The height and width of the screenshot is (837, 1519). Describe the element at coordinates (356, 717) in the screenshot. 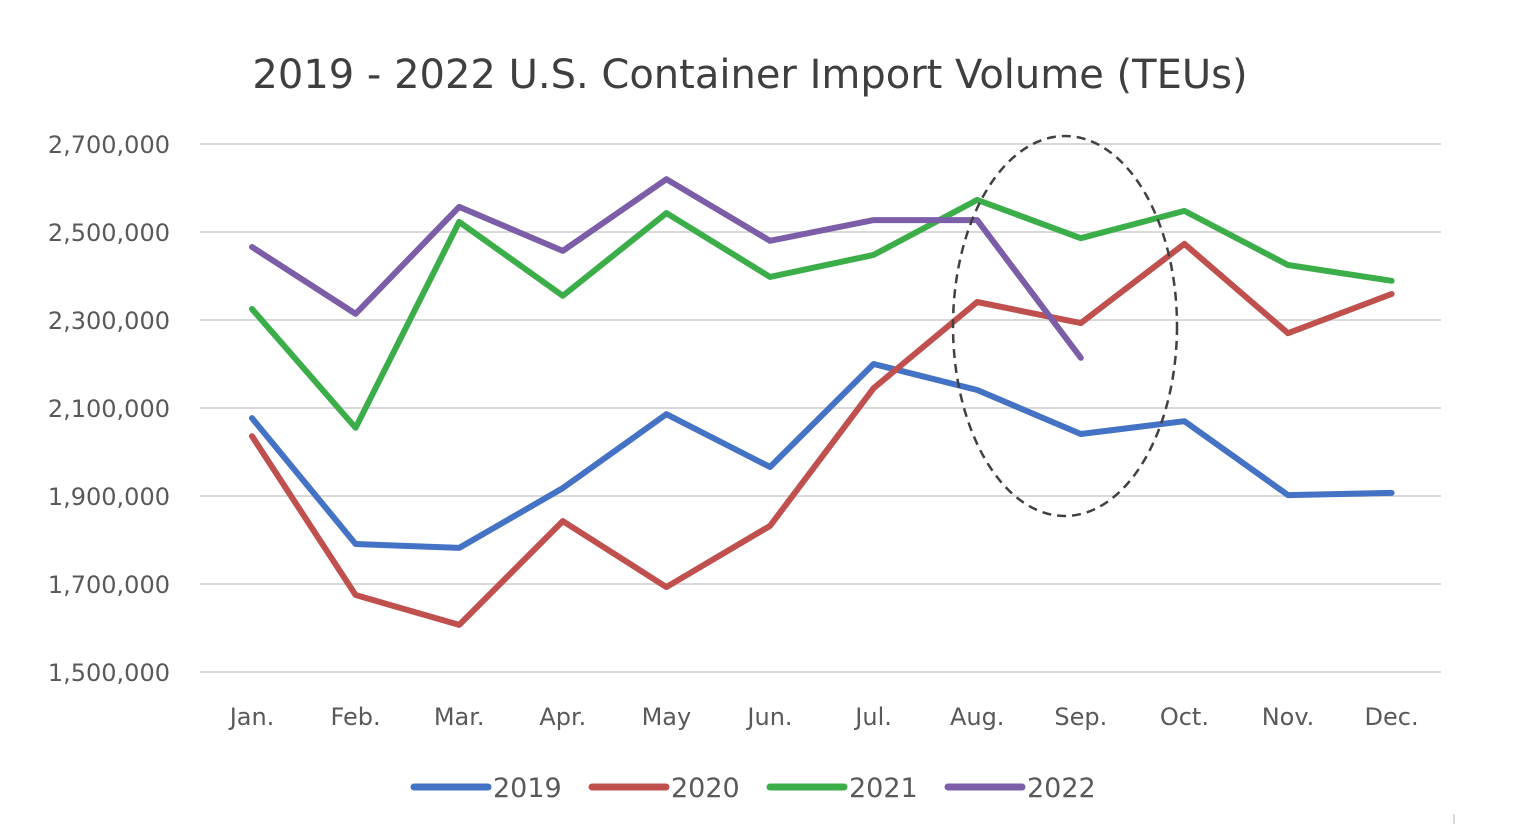

I see `x-tick-label: Feb.` at that location.